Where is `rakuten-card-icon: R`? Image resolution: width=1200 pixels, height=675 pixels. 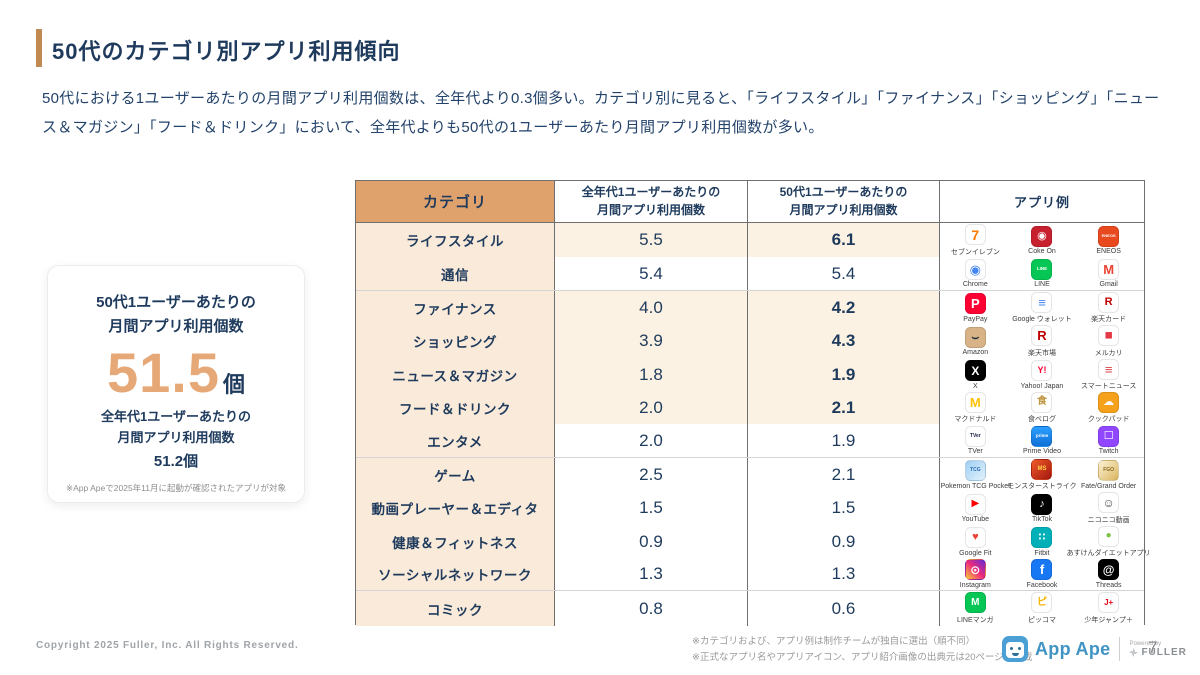
rakuten-card-icon: R is located at coordinates (1109, 302).